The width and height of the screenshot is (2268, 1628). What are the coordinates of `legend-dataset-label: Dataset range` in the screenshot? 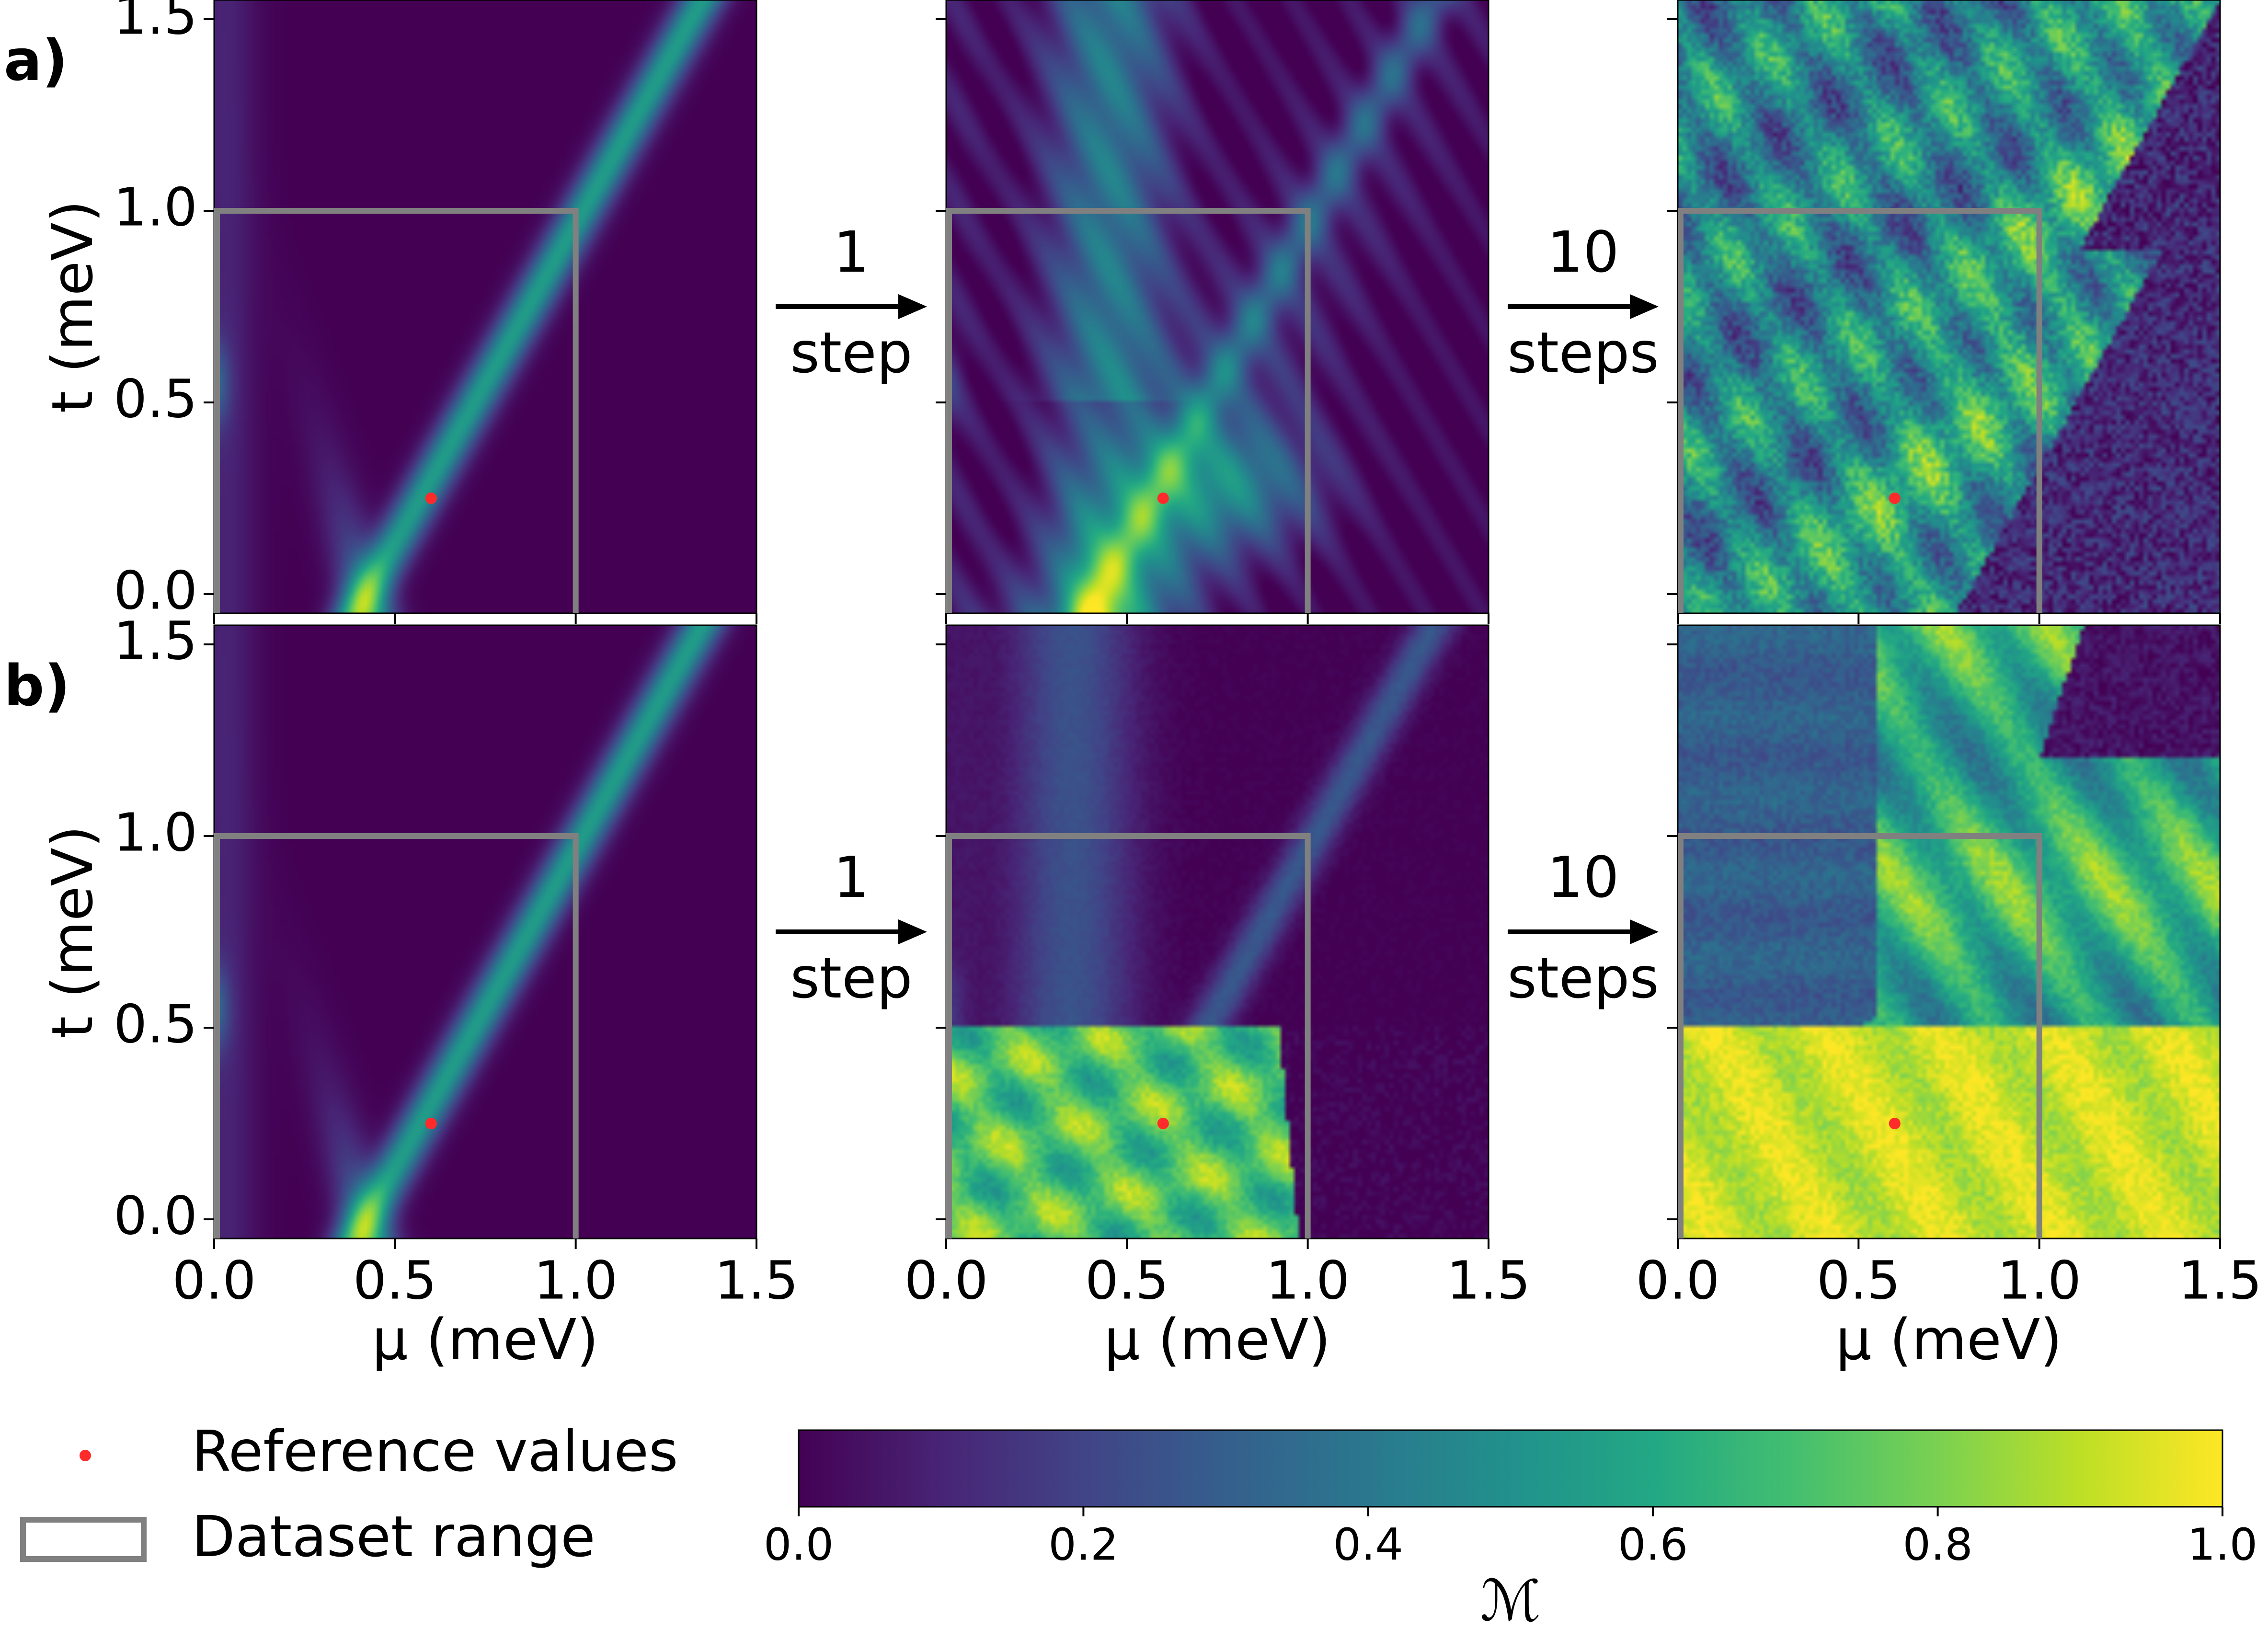 It's located at (394, 1536).